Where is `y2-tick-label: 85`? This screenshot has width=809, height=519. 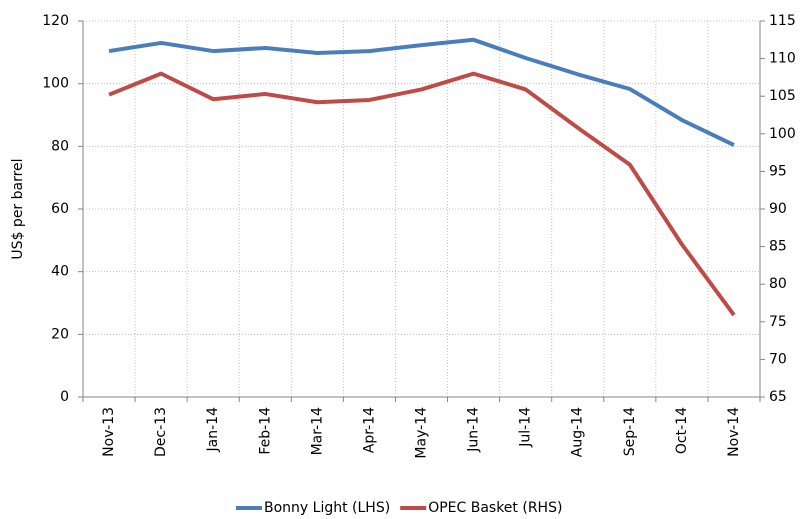
y2-tick-label: 85 is located at coordinates (778, 247).